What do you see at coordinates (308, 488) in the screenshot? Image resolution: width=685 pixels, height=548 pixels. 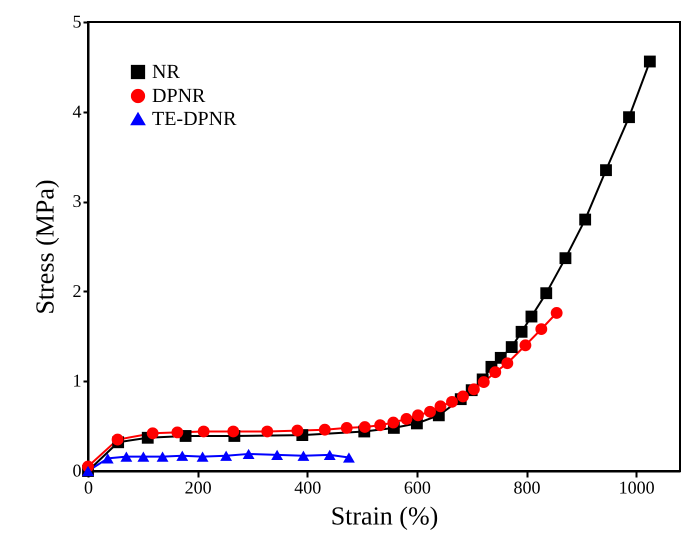 I see `x-tick-label: 400` at bounding box center [308, 488].